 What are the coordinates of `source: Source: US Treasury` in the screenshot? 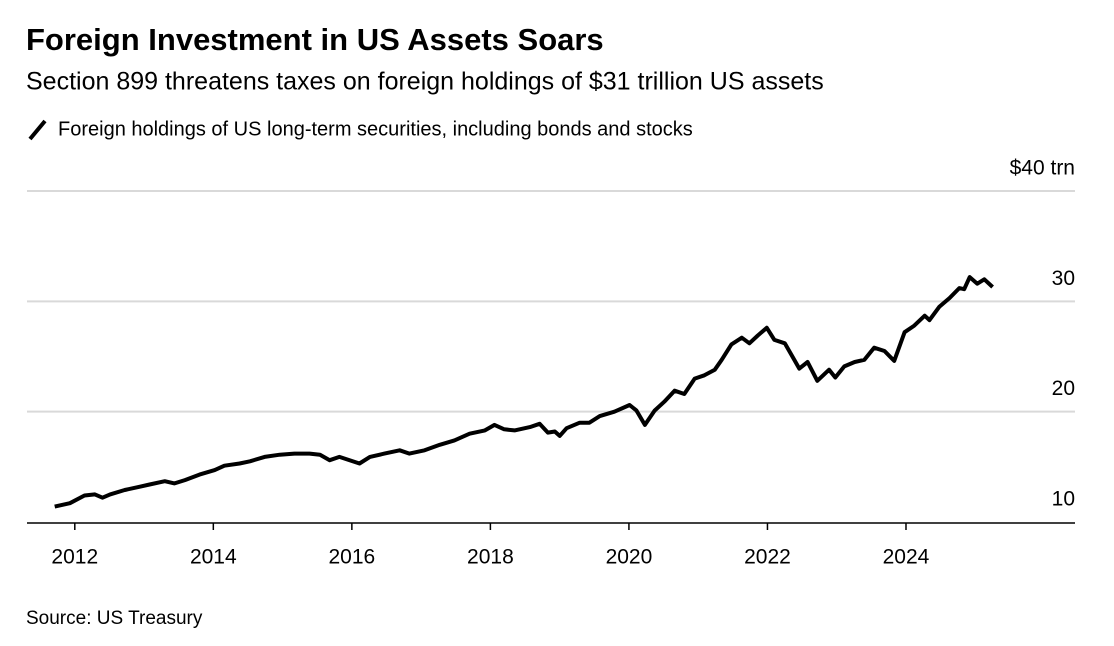 It's located at (114, 618).